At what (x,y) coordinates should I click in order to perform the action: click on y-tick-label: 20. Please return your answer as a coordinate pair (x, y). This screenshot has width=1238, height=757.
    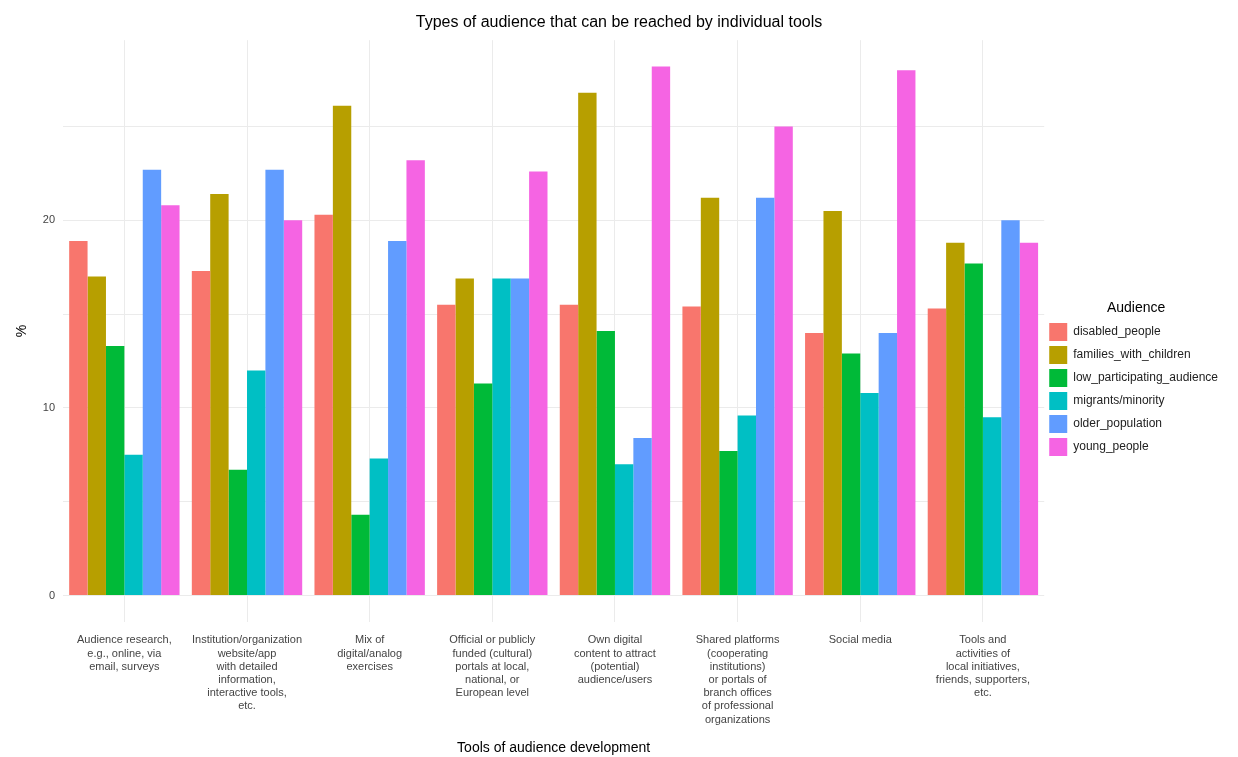
    Looking at the image, I should click on (49, 219).